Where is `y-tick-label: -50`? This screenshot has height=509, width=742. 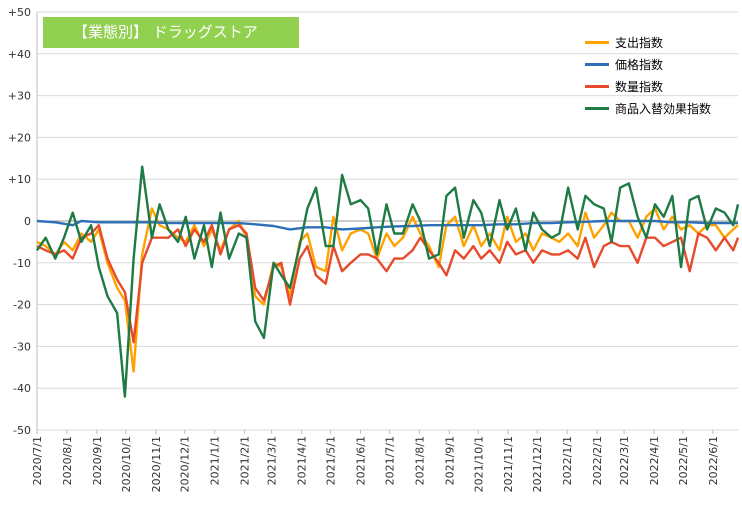
y-tick-label: -50 is located at coordinates (22, 430).